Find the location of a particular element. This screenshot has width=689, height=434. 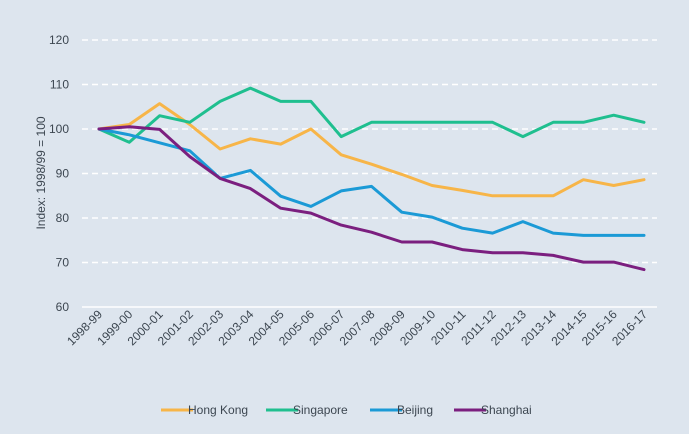

legend-label: Shanghai is located at coordinates (506, 410).